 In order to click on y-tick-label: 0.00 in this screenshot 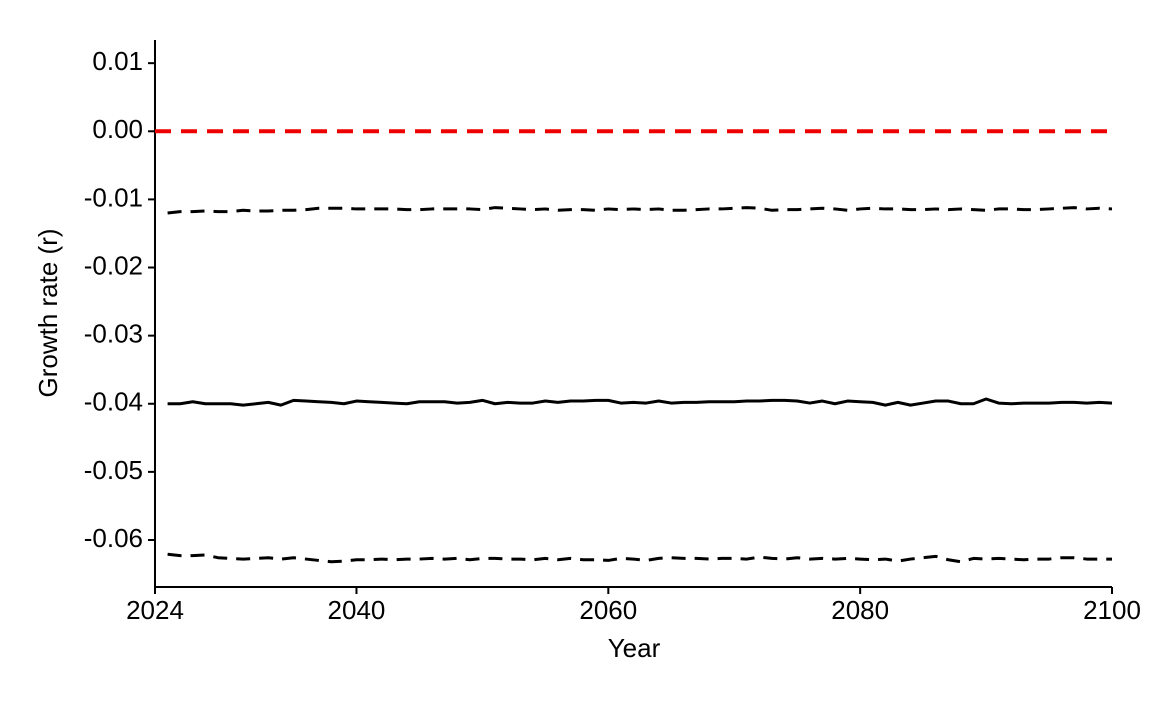, I will do `click(117, 129)`.